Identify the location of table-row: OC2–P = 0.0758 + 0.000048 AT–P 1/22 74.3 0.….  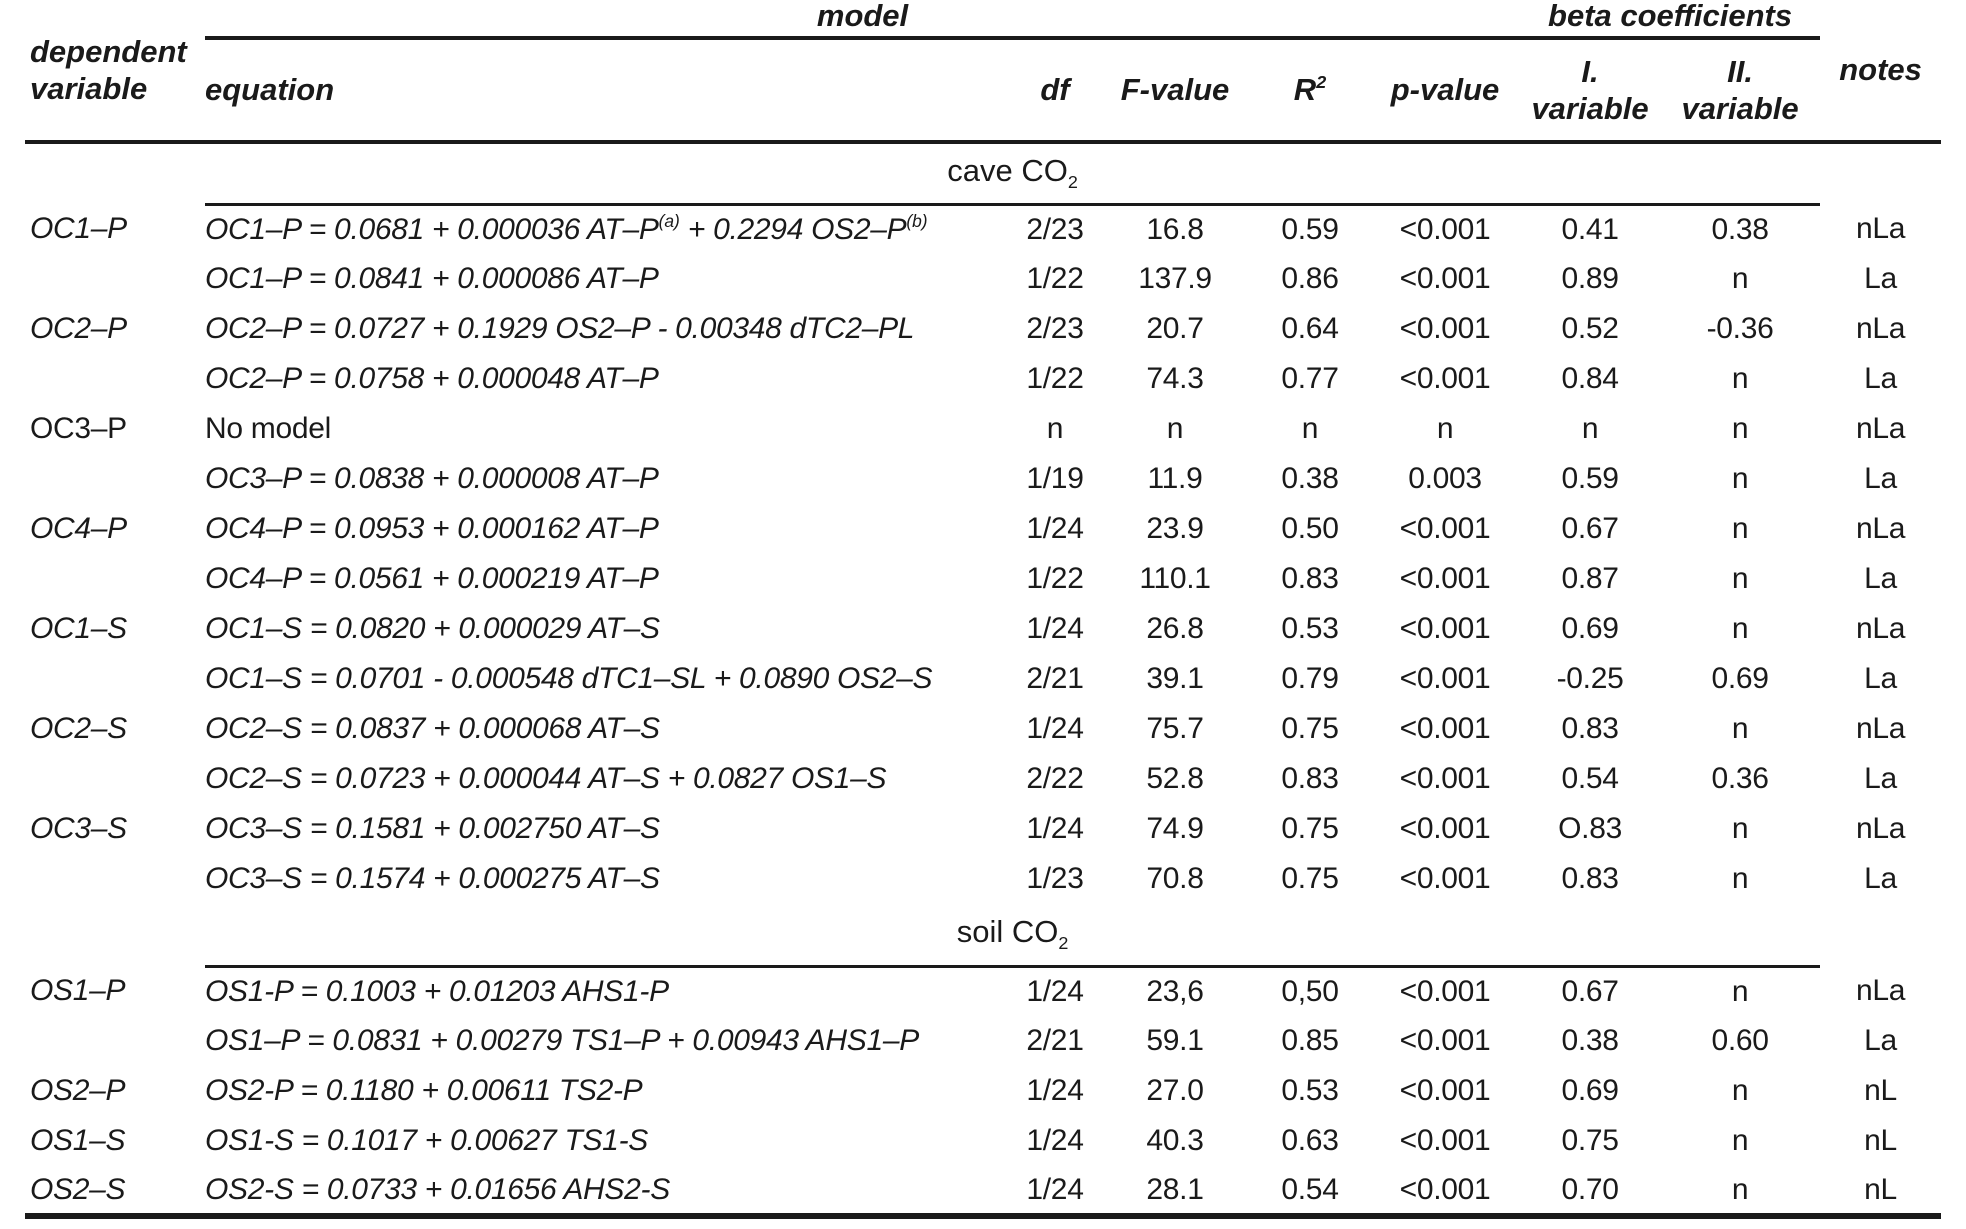
(983, 379).